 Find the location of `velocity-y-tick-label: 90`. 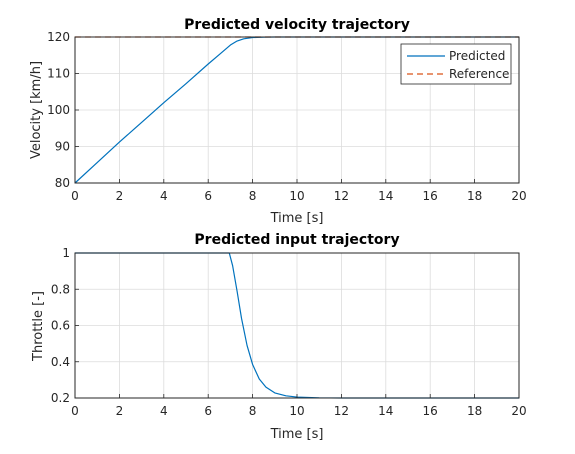

velocity-y-tick-label: 90 is located at coordinates (62, 147).